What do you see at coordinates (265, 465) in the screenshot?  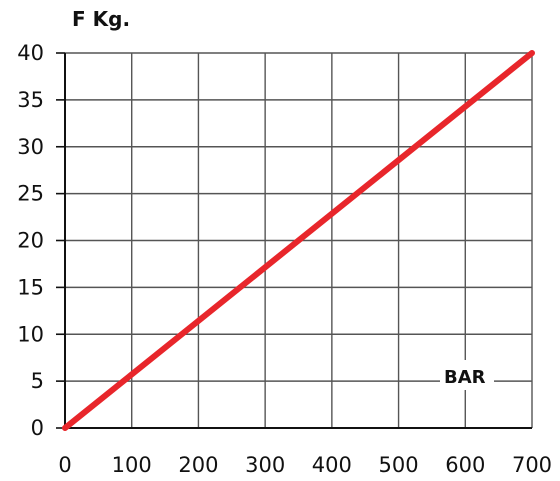 I see `x-tick-label: 300` at bounding box center [265, 465].